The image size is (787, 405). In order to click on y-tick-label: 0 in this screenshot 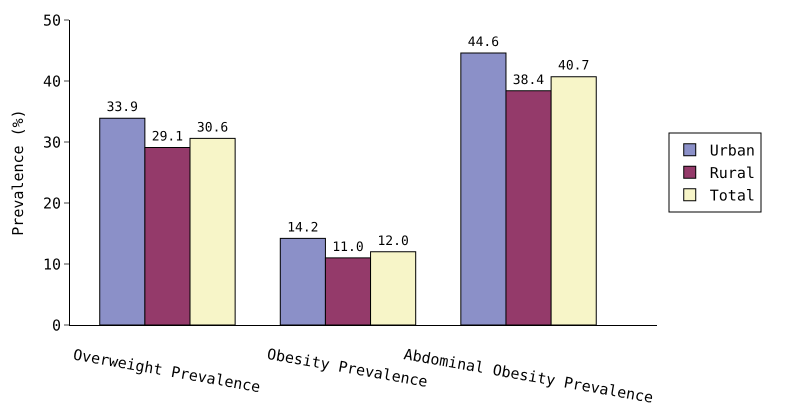, I will do `click(56, 325)`.